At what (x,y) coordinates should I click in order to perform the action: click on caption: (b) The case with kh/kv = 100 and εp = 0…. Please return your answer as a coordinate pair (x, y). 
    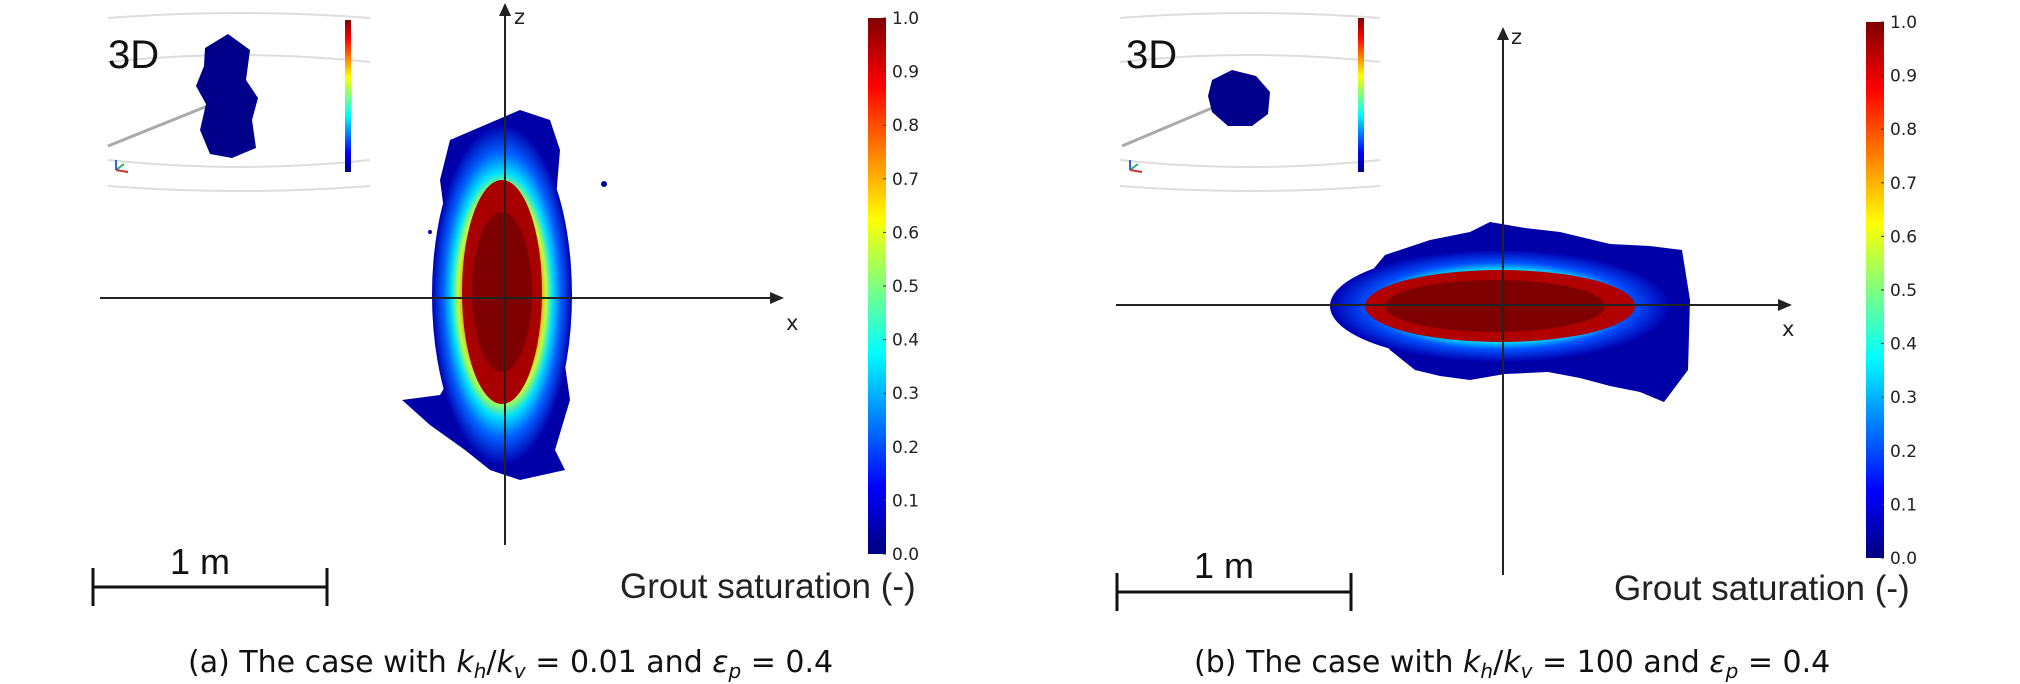
    Looking at the image, I should click on (1512, 664).